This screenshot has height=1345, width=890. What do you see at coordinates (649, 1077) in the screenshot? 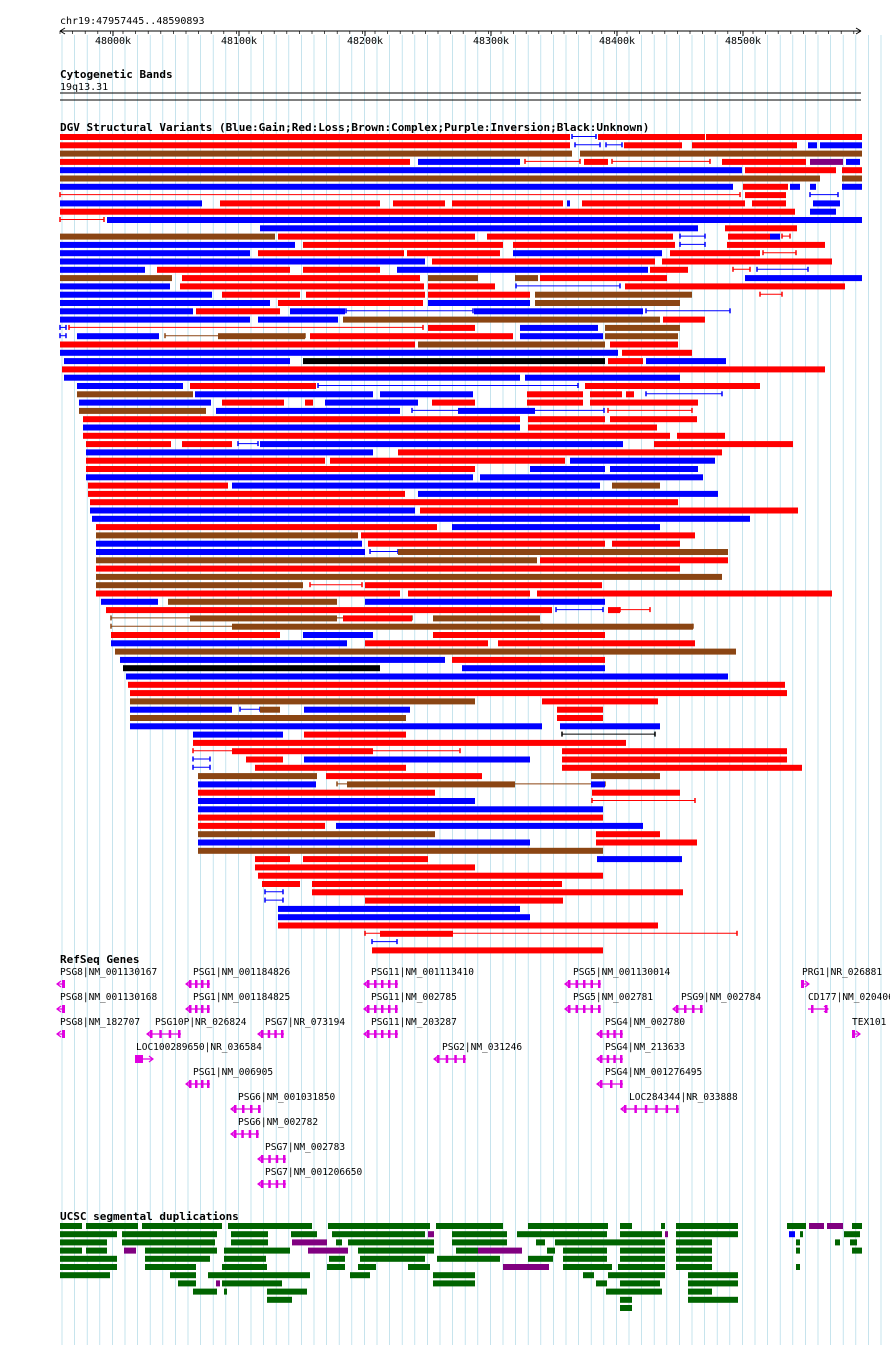
I see `refseq-gene: PSG4|NM_001276495` at bounding box center [649, 1077].